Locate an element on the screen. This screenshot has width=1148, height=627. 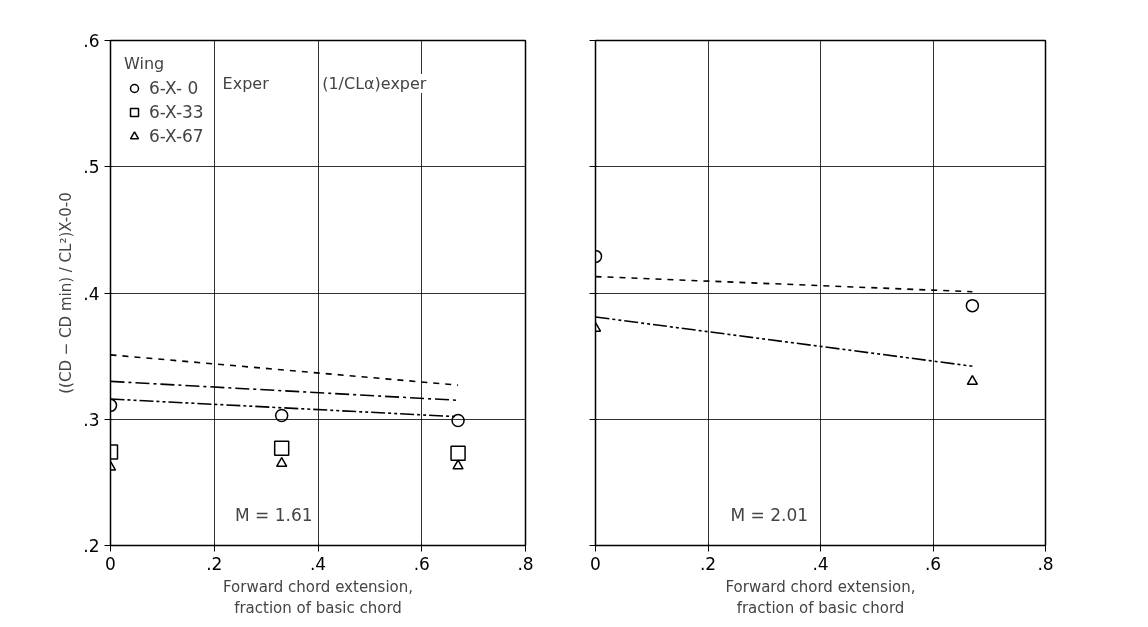
y-tick-label: .2 is located at coordinates (91, 546).